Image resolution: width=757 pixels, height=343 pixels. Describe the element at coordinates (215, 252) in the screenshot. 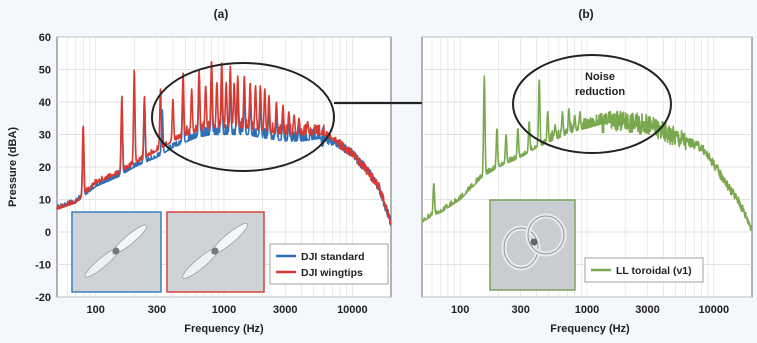

I see `dji-wingtips-propeller-inset` at that location.